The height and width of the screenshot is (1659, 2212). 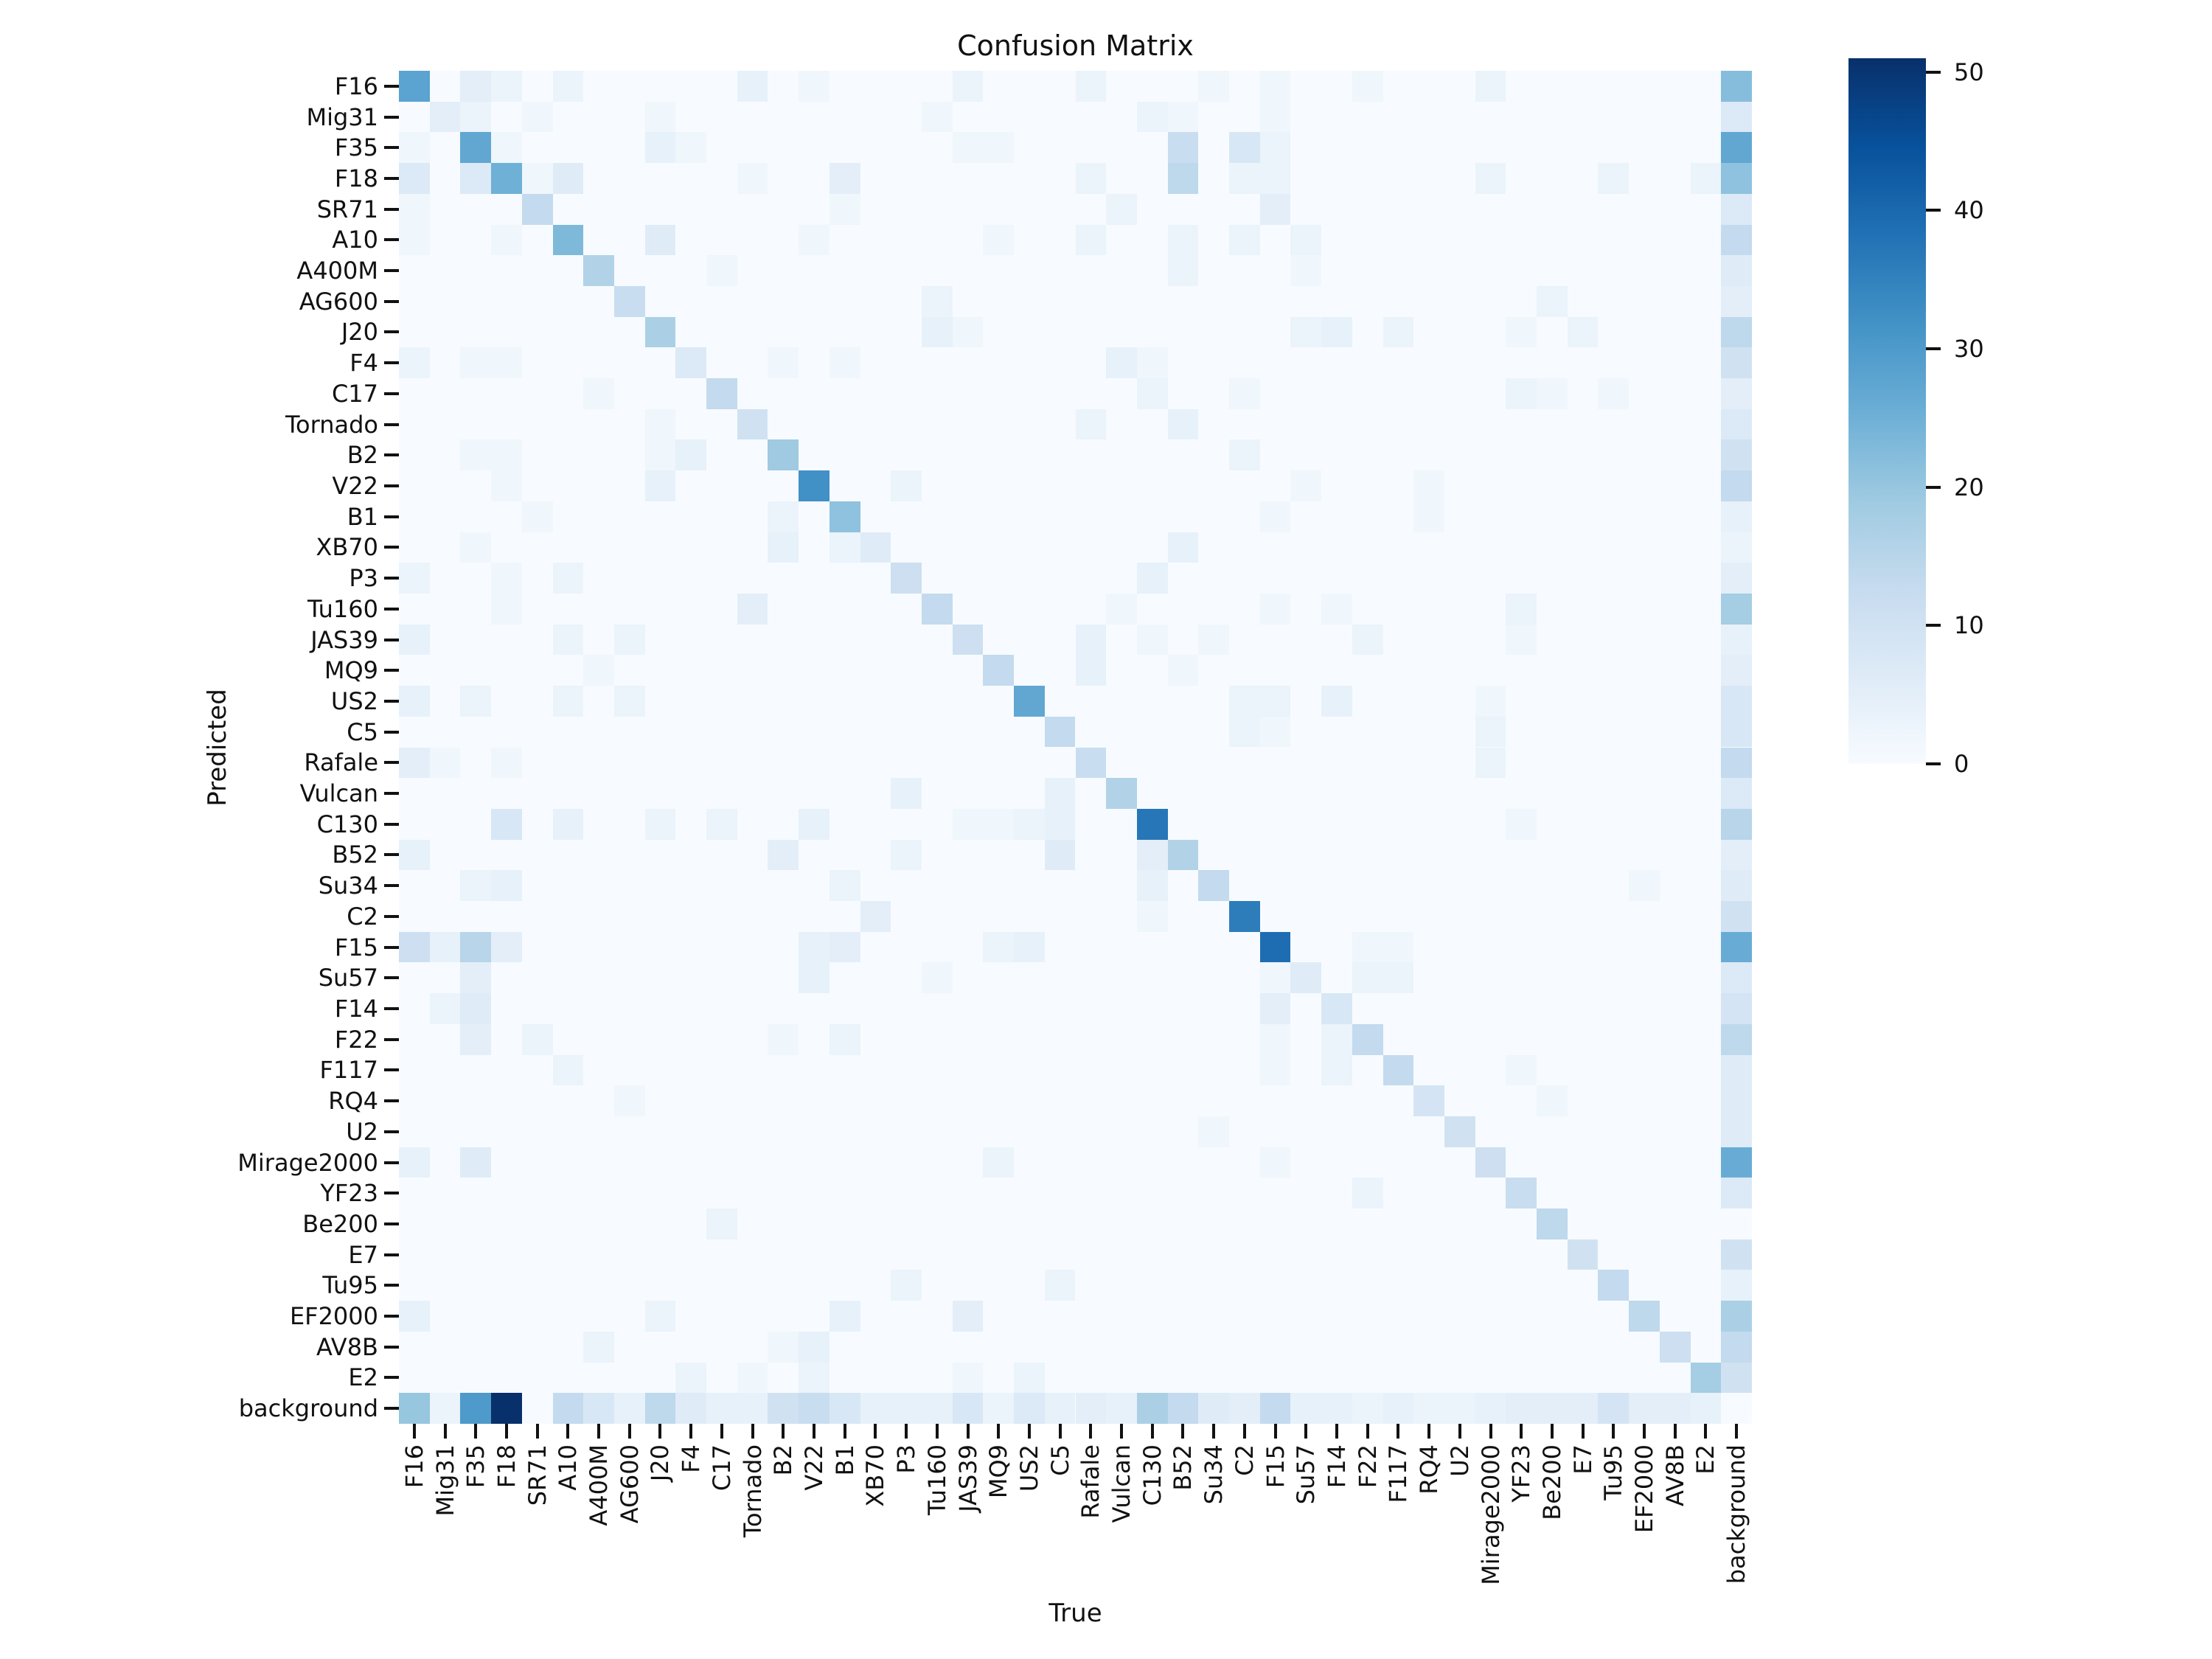 I want to click on x-tick-label: MQ9, so click(x=998, y=1471).